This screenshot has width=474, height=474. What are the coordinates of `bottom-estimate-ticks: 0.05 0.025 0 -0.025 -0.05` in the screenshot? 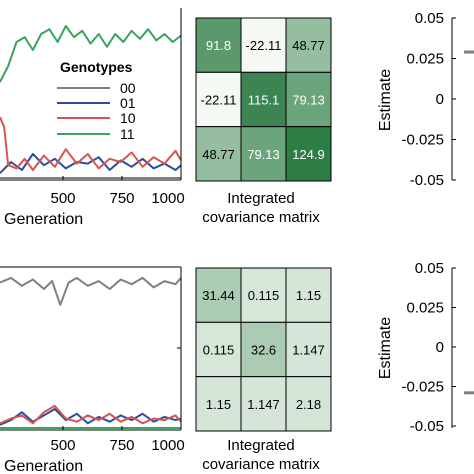 It's located at (437, 347).